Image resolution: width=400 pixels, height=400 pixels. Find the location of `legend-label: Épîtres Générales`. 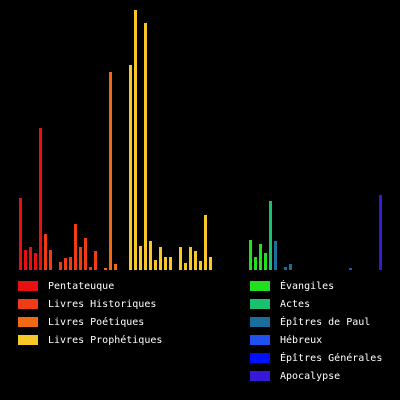

legend-label: Épîtres Générales is located at coordinates (331, 357).